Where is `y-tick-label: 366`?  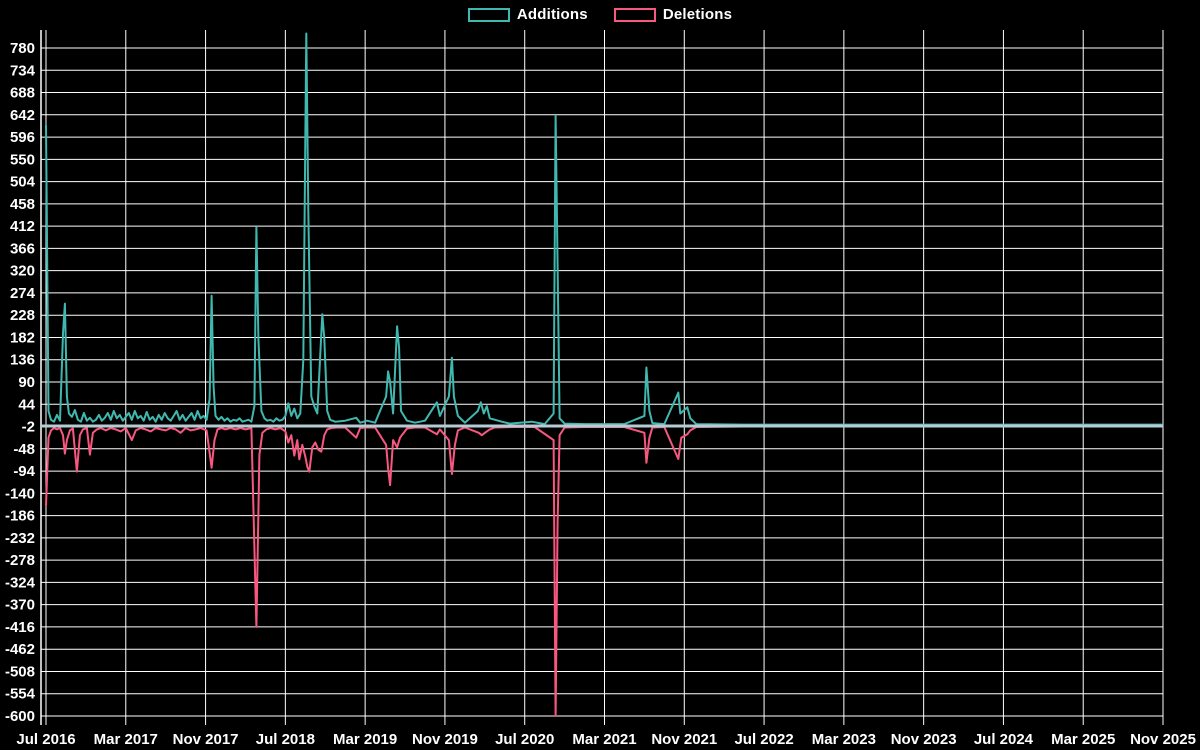 y-tick-label: 366 is located at coordinates (22, 248).